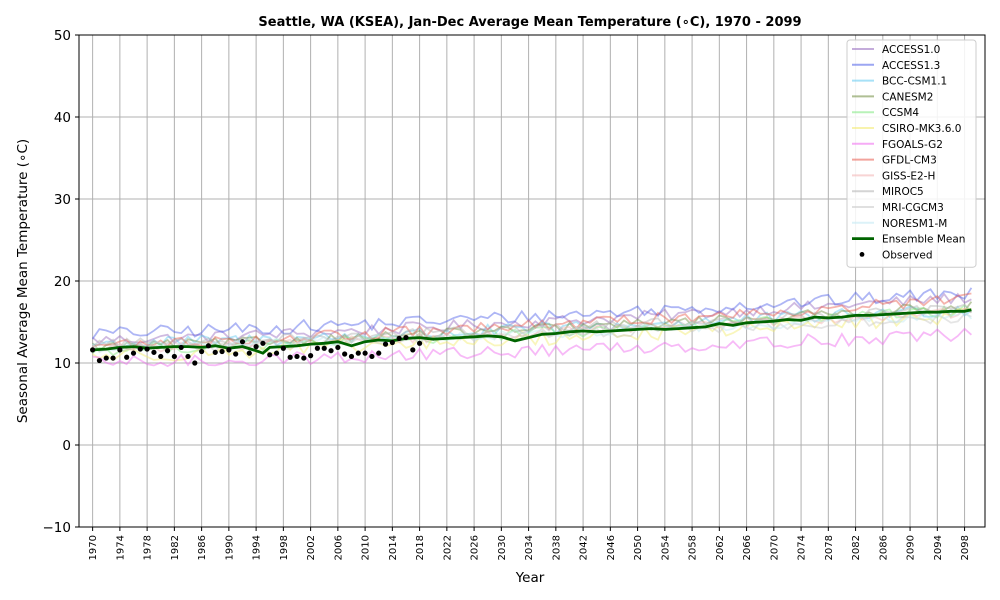 The width and height of the screenshot is (1000, 600). What do you see at coordinates (420, 547) in the screenshot?
I see `x-tick-label: 2018` at bounding box center [420, 547].